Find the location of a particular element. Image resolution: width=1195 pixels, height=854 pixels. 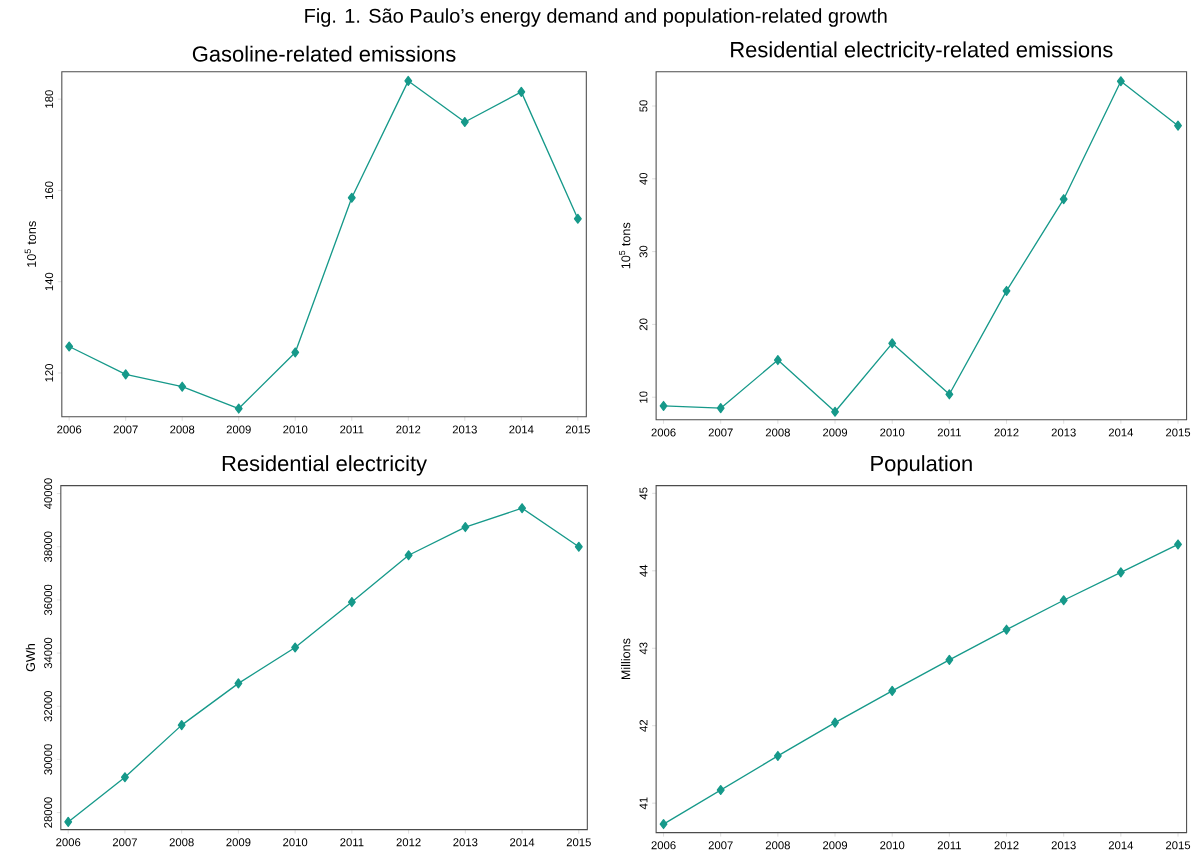

y-tick-label: 41 is located at coordinates (643, 803).